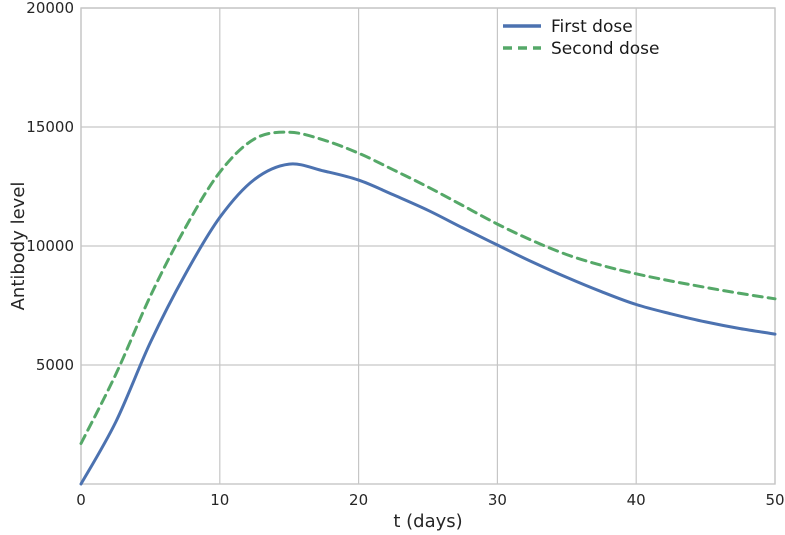  What do you see at coordinates (358, 500) in the screenshot?
I see `x-tick-label: 20` at bounding box center [358, 500].